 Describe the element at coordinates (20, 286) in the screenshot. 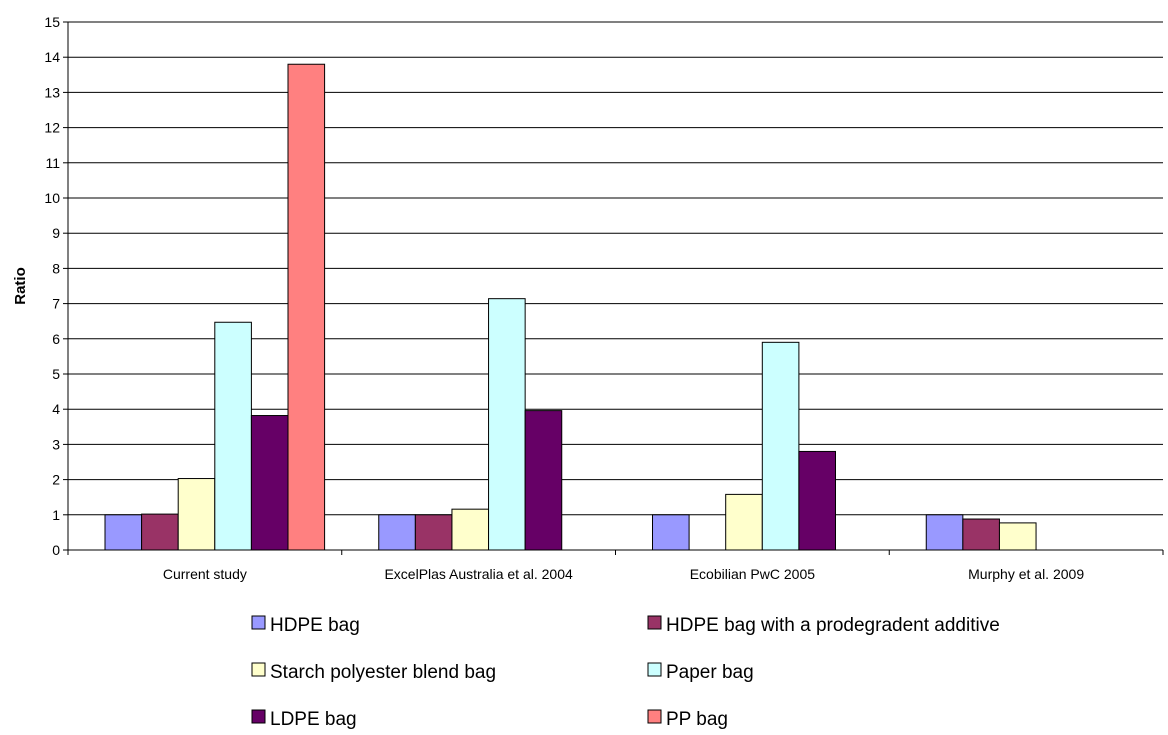

I see `y-axis-title: Ratio` at that location.